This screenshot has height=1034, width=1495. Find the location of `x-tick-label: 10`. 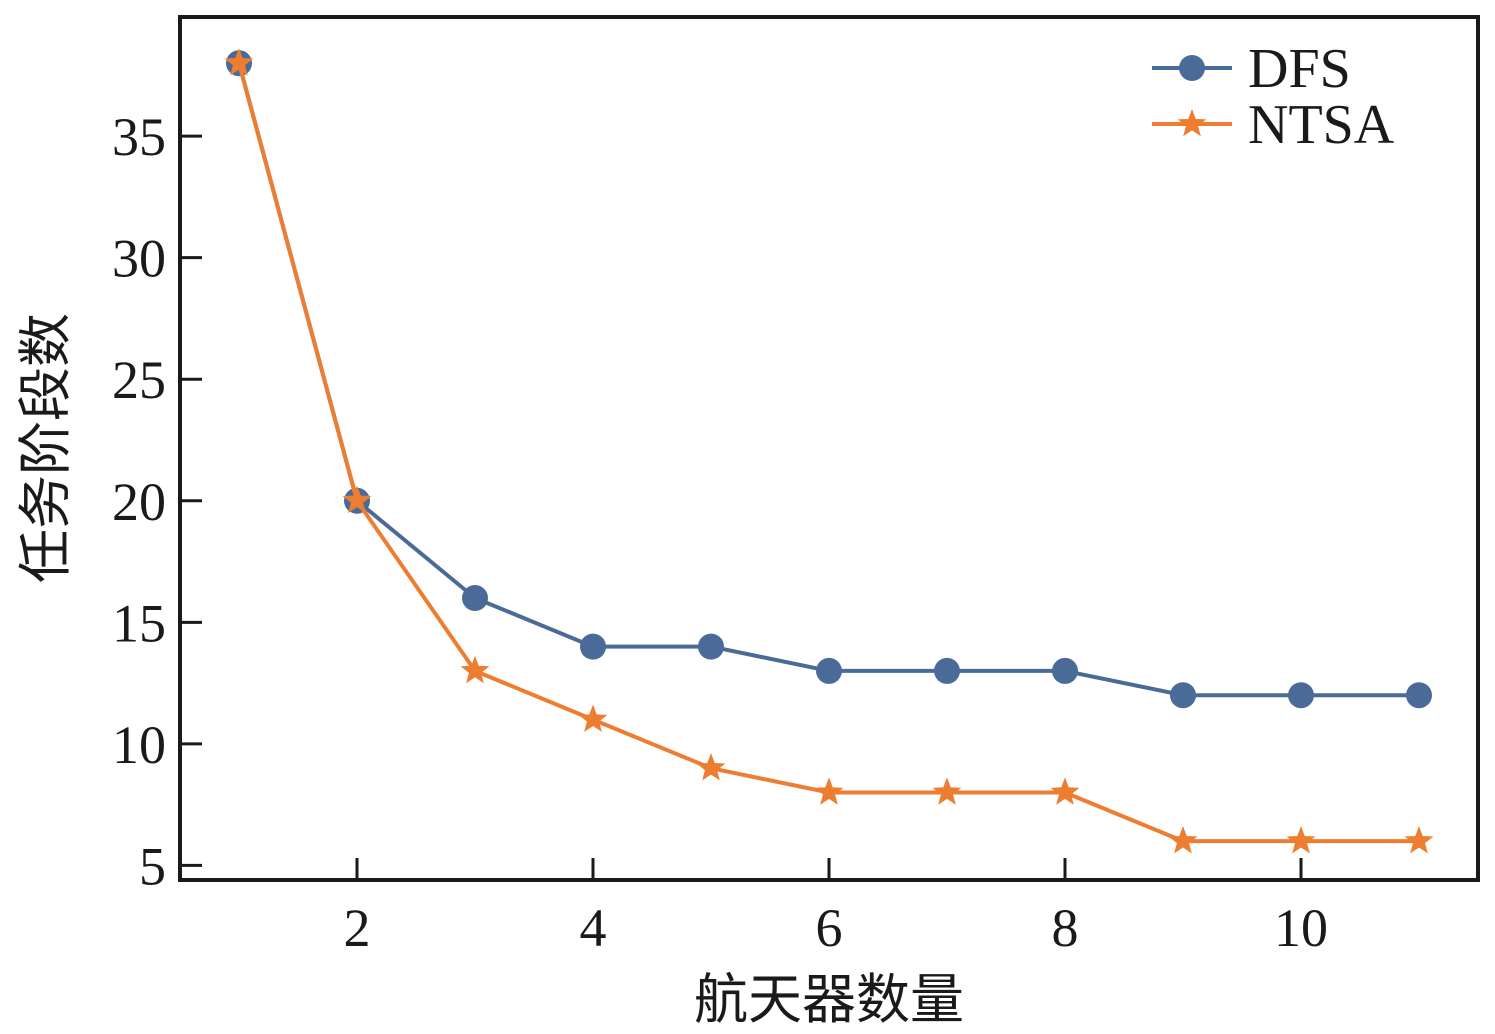

x-tick-label: 10 is located at coordinates (1301, 928).